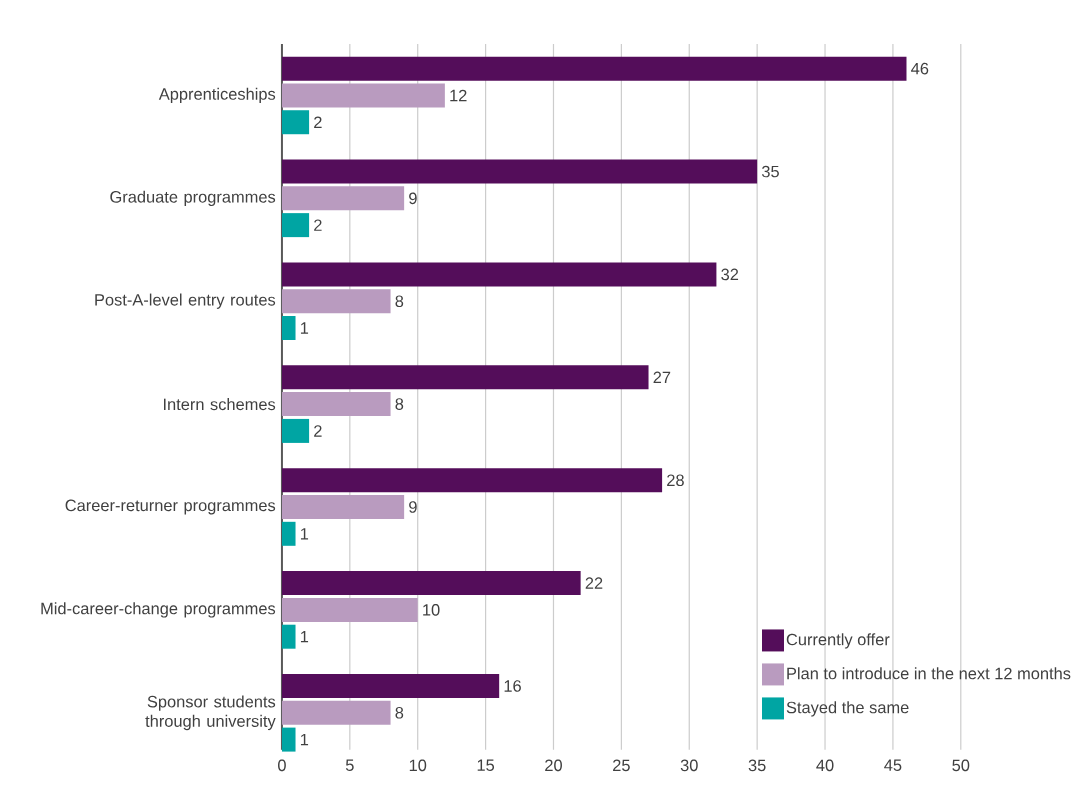  What do you see at coordinates (431, 610) in the screenshot?
I see `data-label: 10` at bounding box center [431, 610].